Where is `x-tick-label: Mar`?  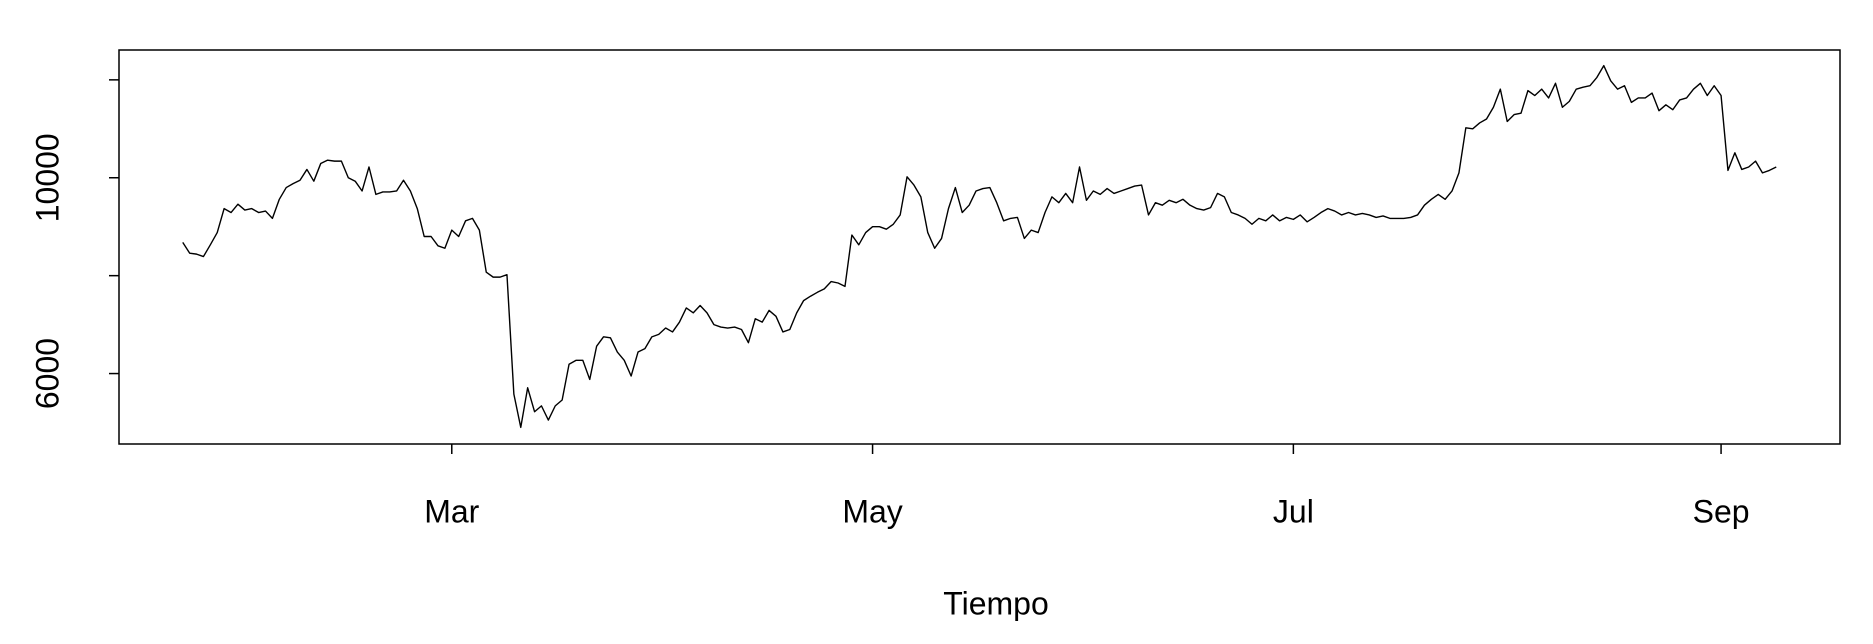 x-tick-label: Mar is located at coordinates (451, 511).